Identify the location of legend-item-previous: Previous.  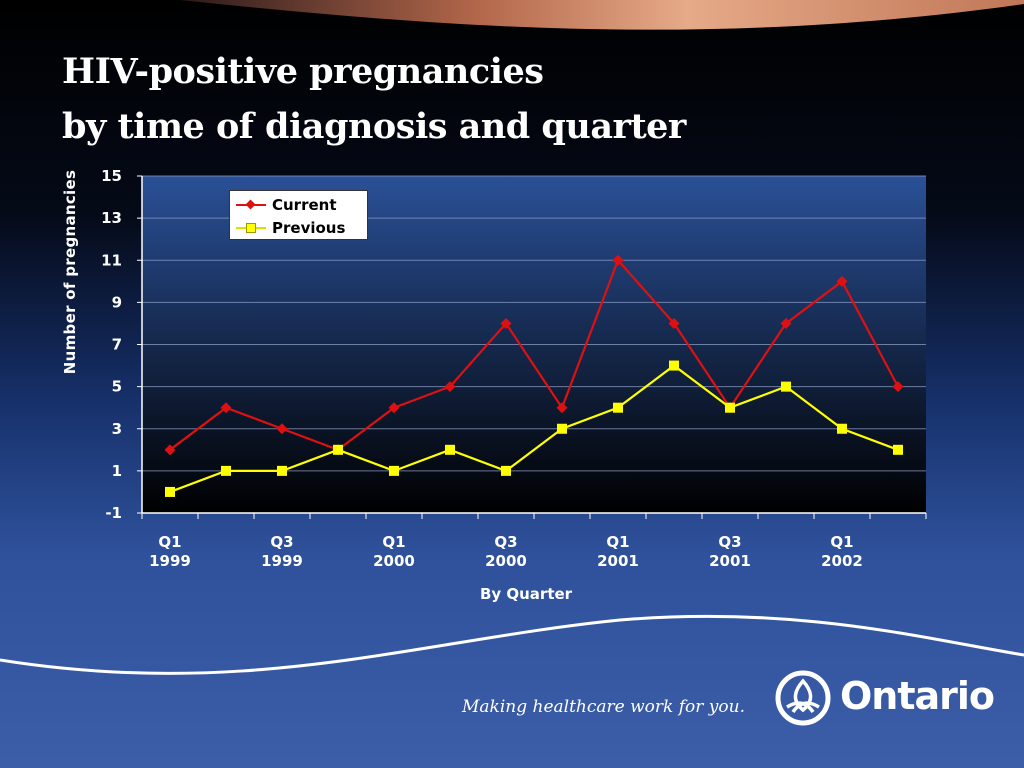
(290, 228).